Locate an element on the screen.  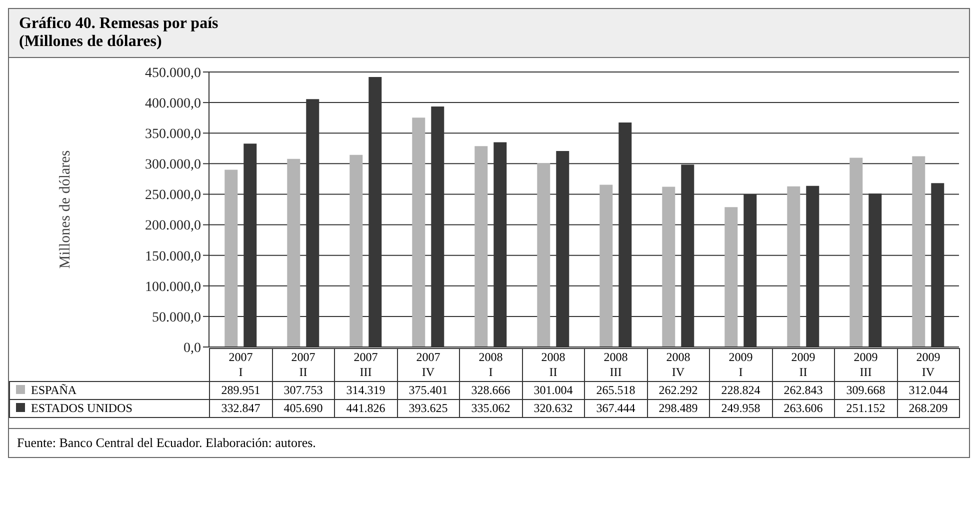
data-label: 251.152 is located at coordinates (865, 409).